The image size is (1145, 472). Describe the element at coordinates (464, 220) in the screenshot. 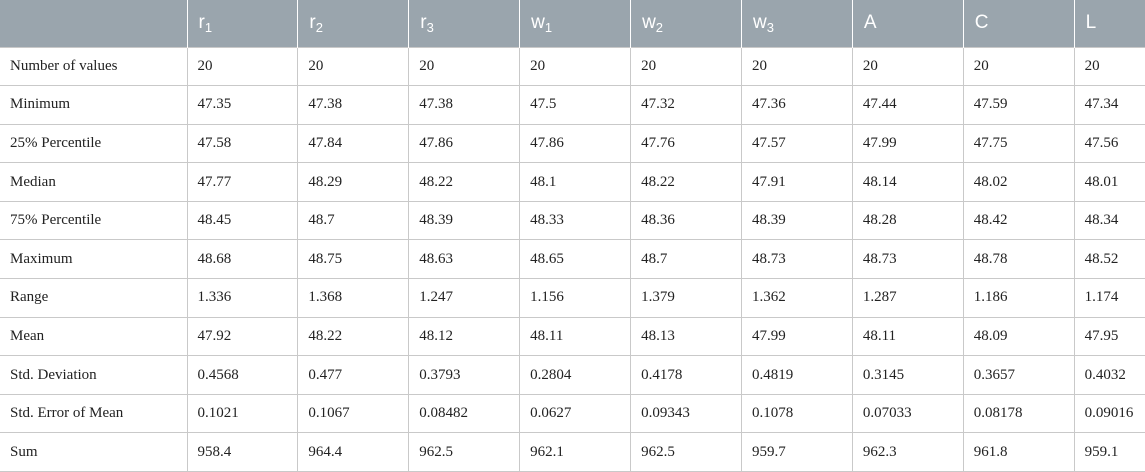

I see `table-cell: 48.39` at that location.